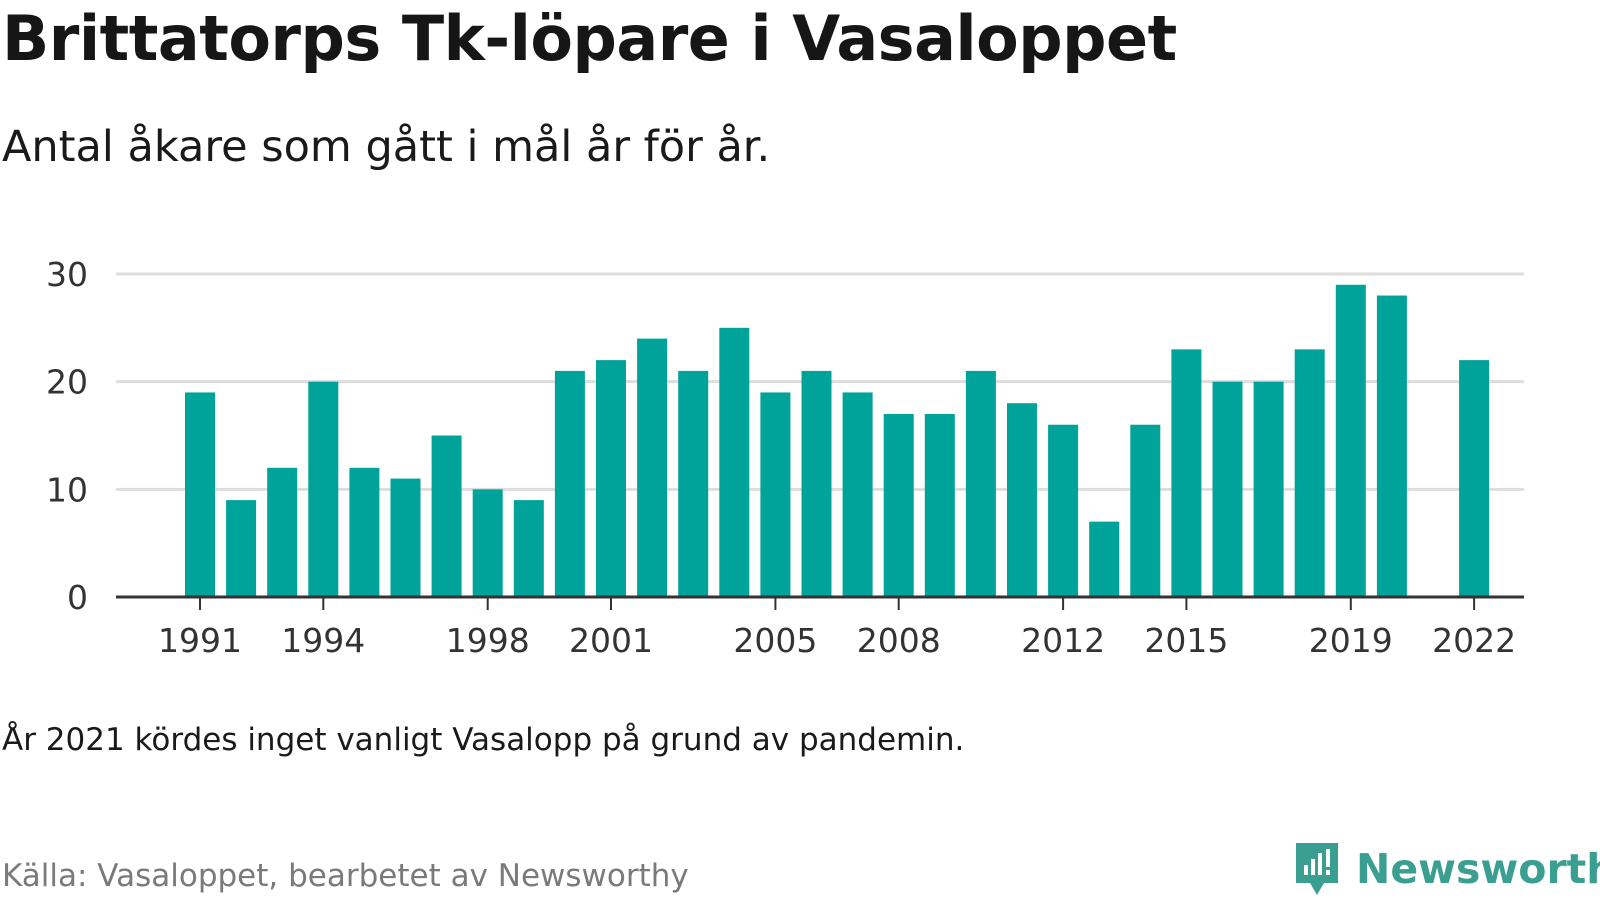 This screenshot has height=900, width=1600. I want to click on x-tick-label: 2008, so click(899, 640).